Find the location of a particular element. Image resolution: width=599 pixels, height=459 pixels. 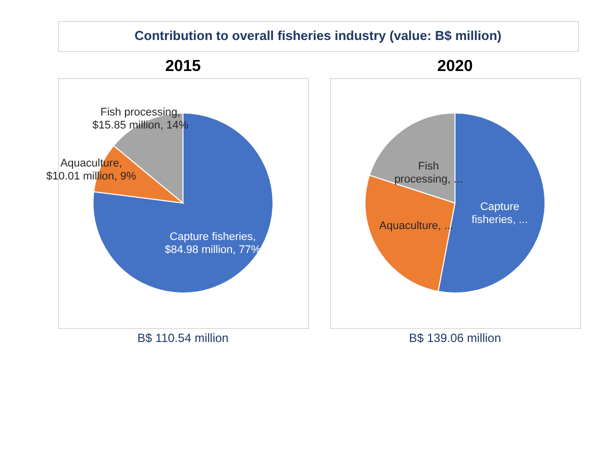

chart-title: 2020 is located at coordinates (455, 66).